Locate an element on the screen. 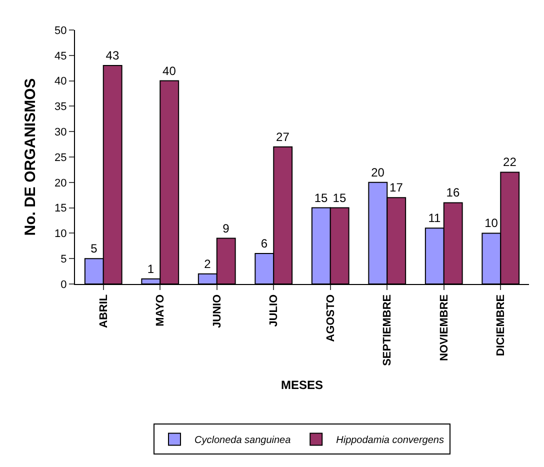 The width and height of the screenshot is (544, 467). y-tick-label: 30 is located at coordinates (60, 132).